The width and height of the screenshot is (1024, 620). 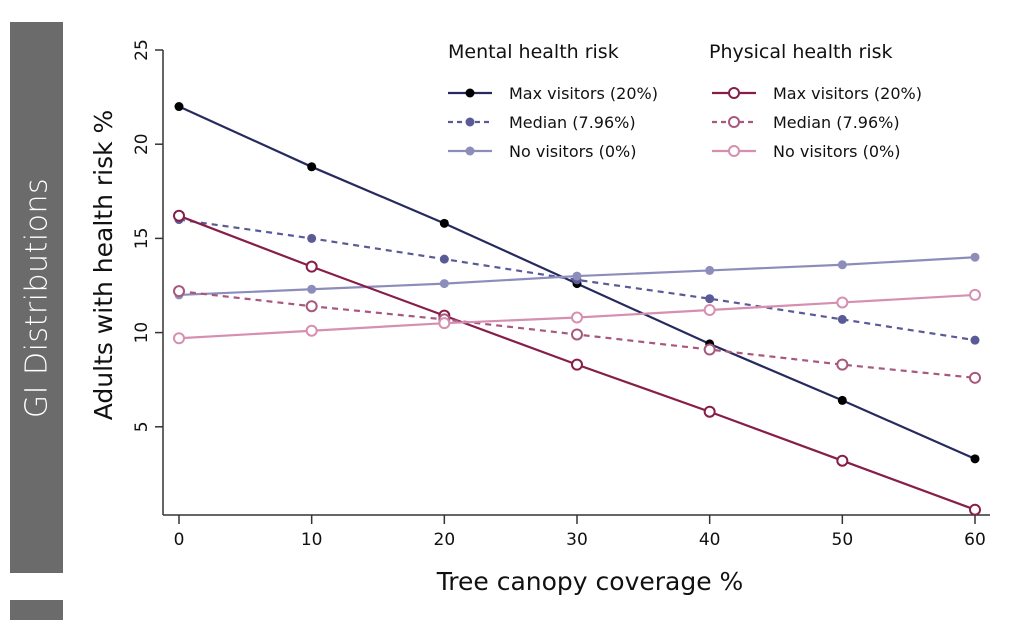 I want to click on y-tick-label: 10, so click(x=142, y=333).